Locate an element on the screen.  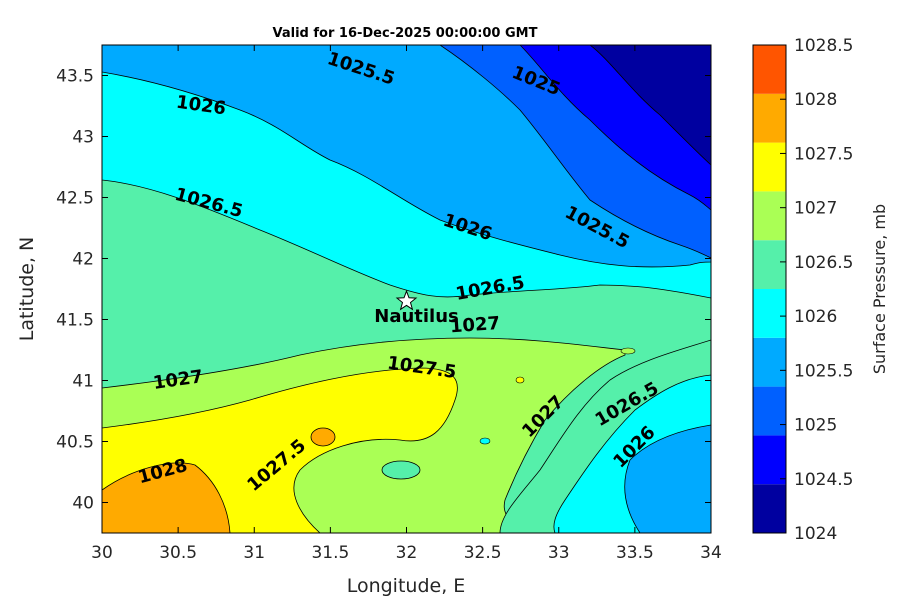
marker-label: Nautilus is located at coordinates (416, 316).